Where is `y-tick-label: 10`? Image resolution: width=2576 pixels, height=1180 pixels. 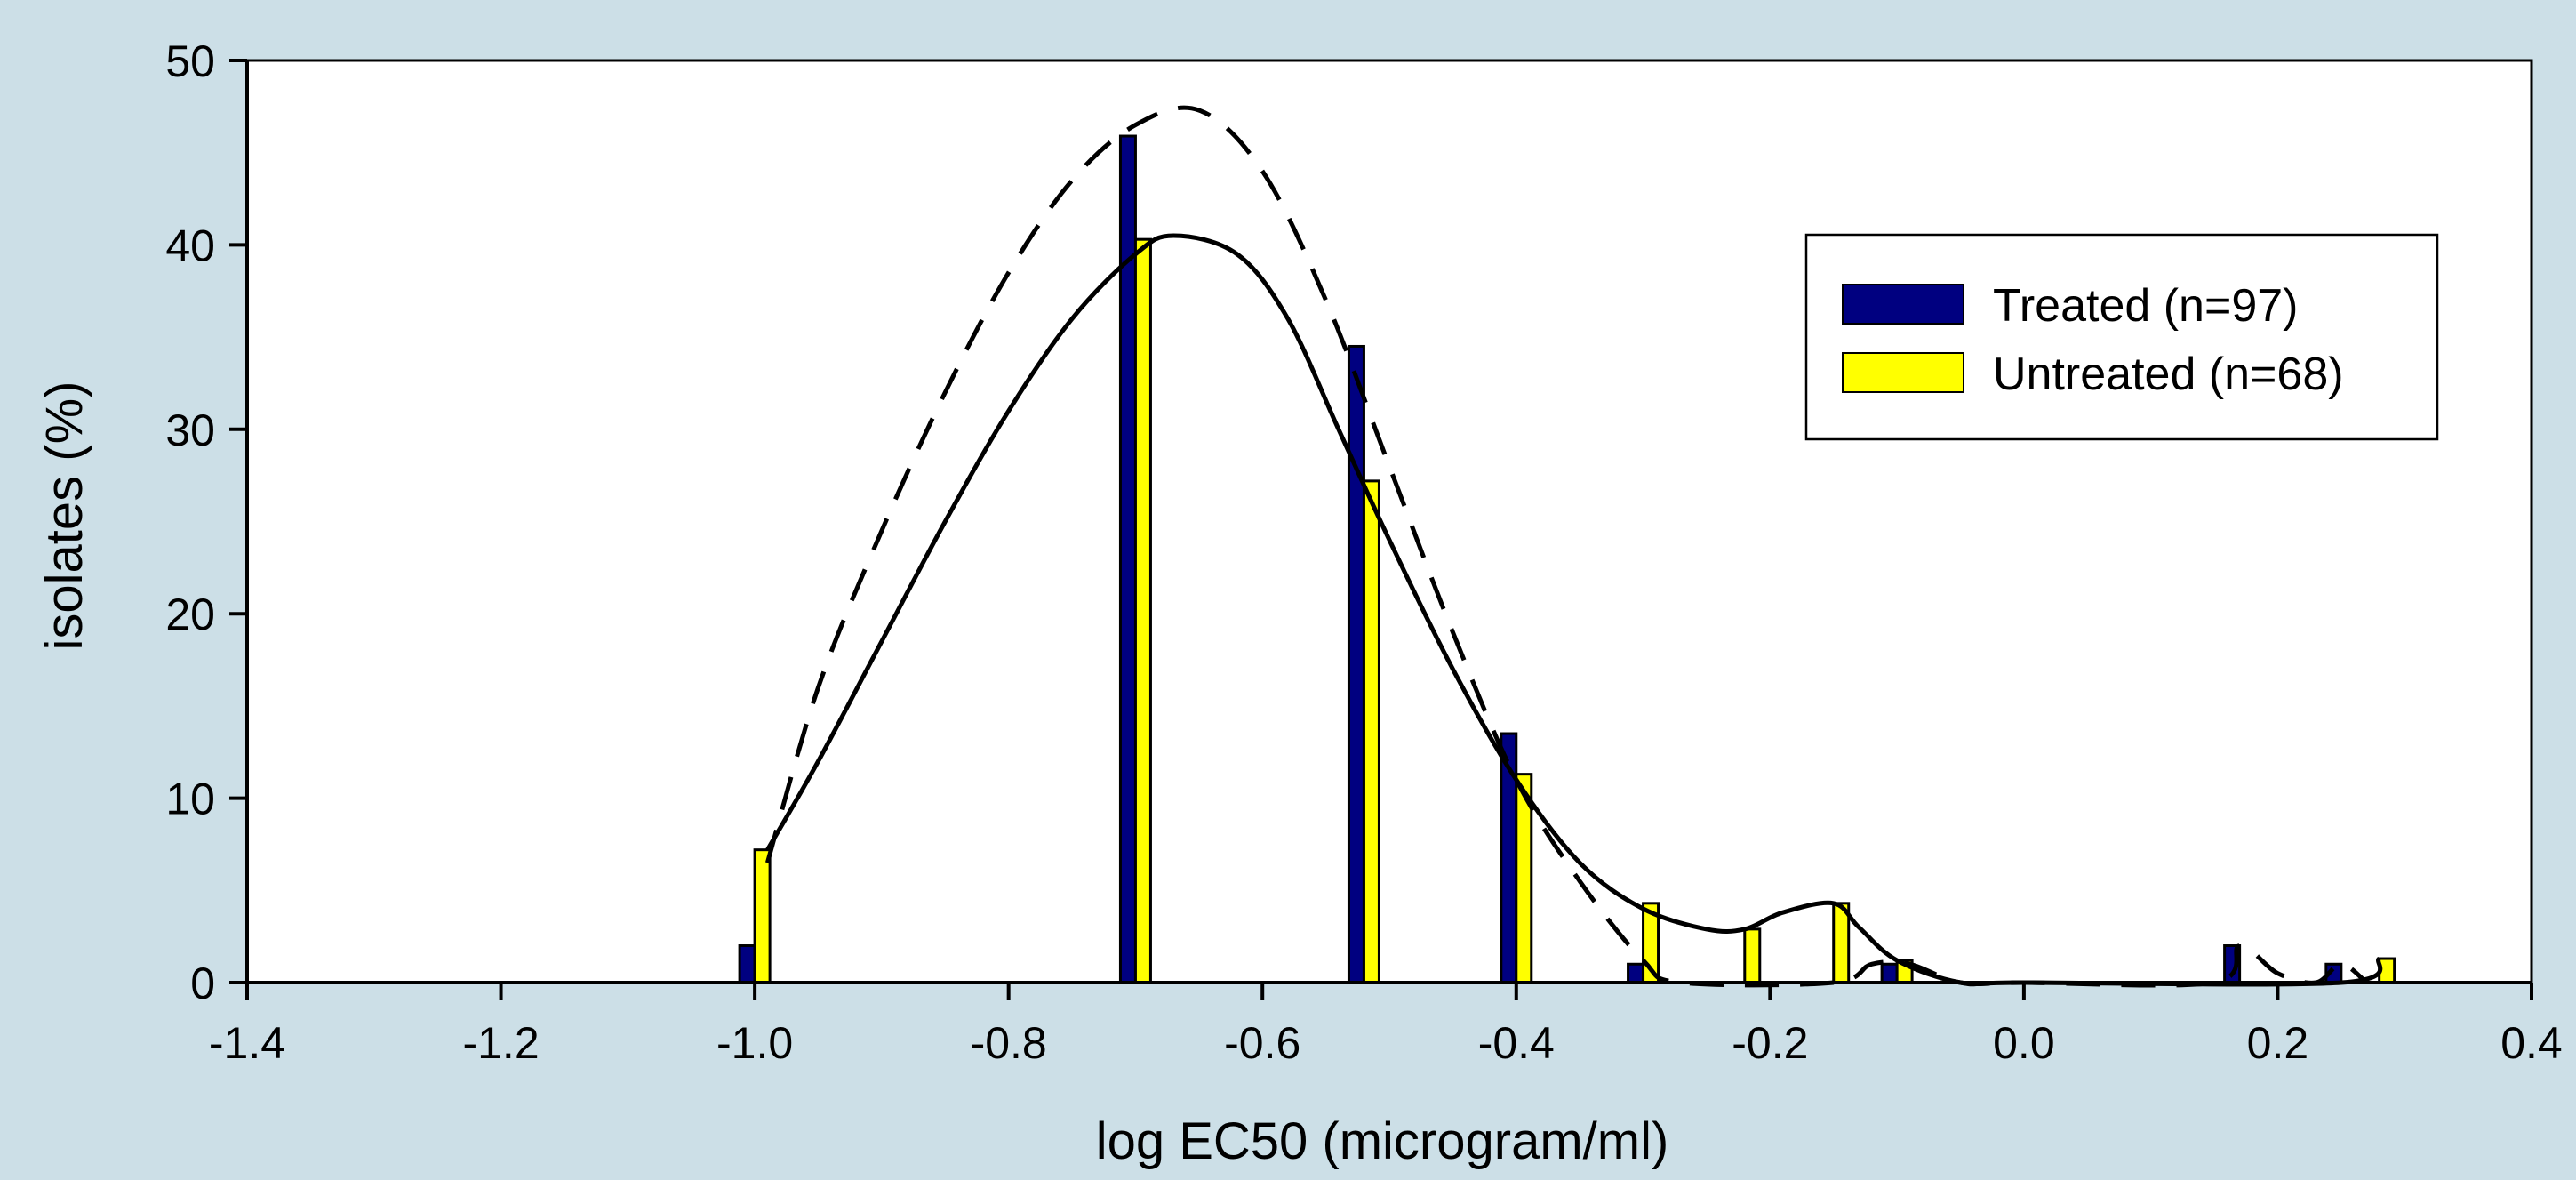 y-tick-label: 10 is located at coordinates (190, 799).